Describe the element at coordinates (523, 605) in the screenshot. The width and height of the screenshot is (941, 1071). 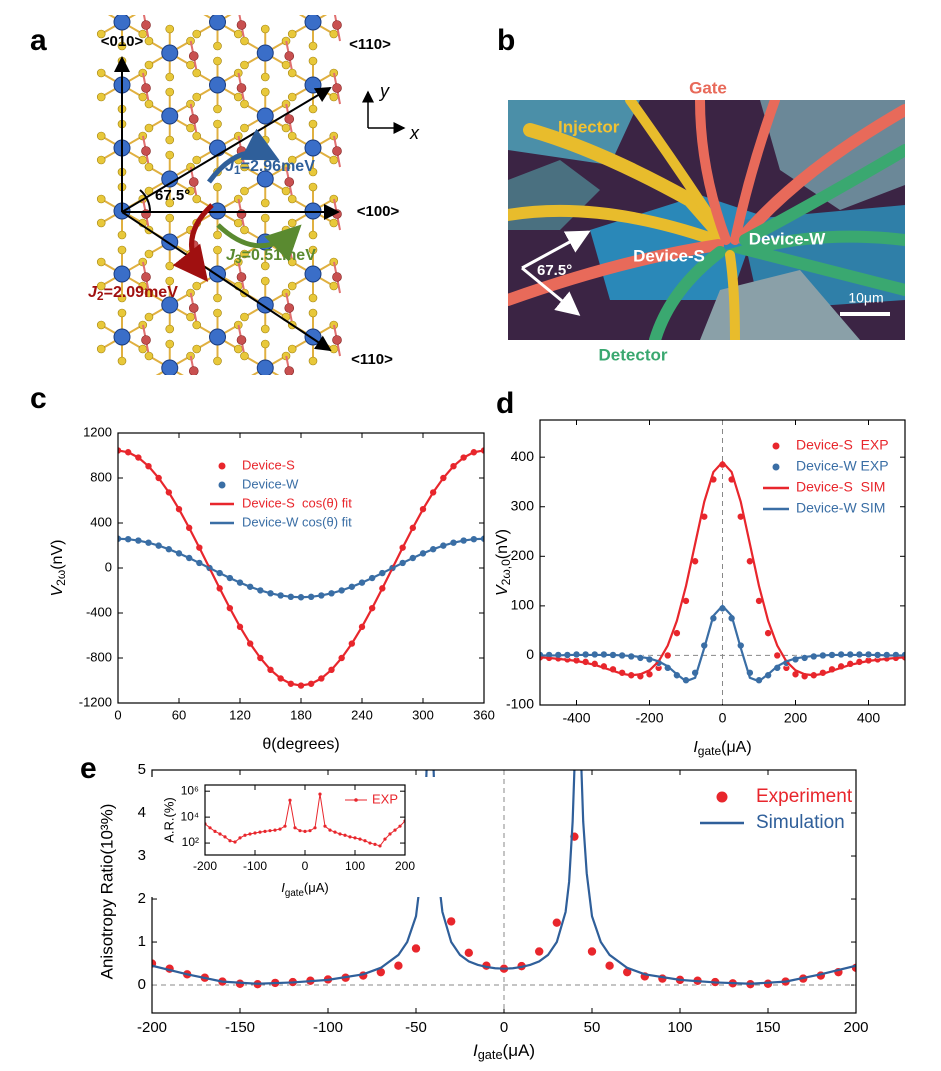
I see `y-tick-label: 100` at that location.